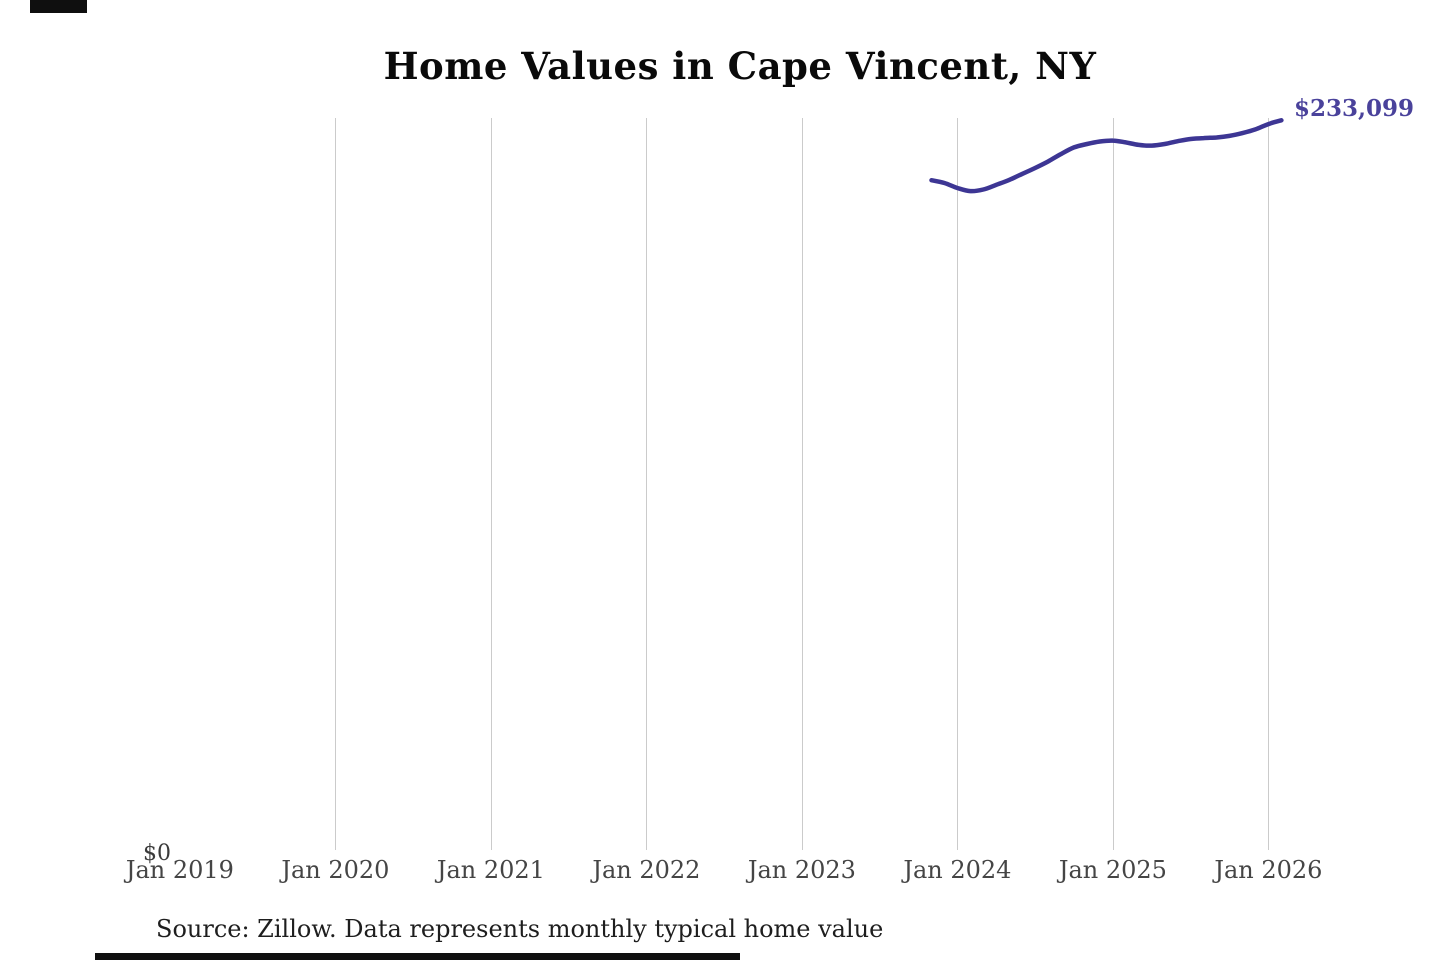  What do you see at coordinates (801, 870) in the screenshot?
I see `x-axis-label: Jan 2023` at bounding box center [801, 870].